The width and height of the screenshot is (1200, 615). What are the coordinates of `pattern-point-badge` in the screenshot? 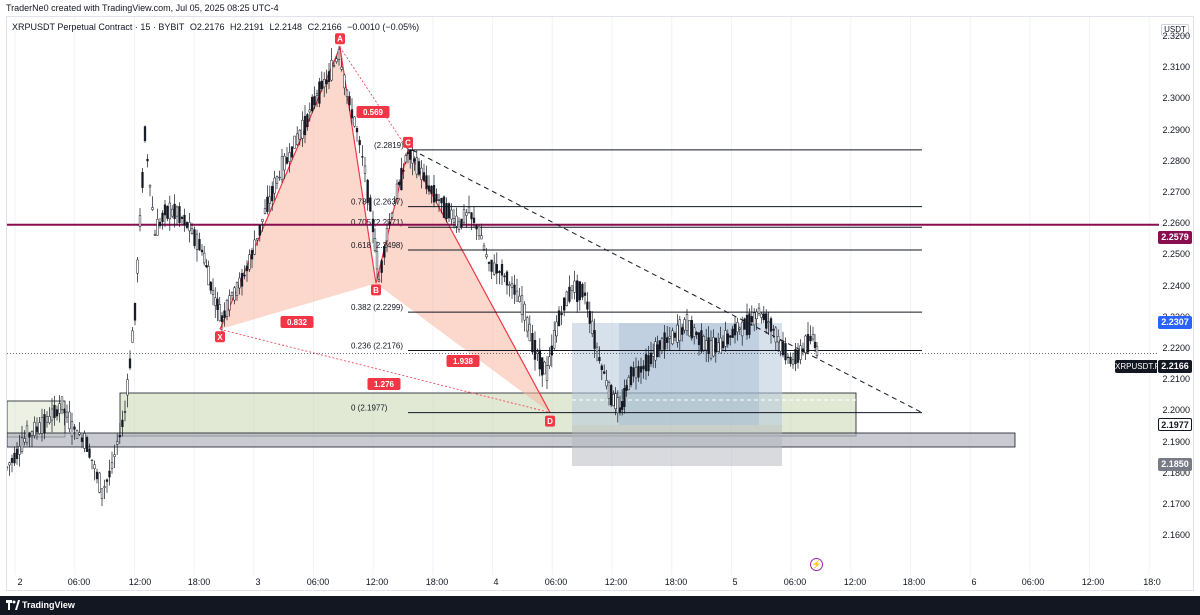 It's located at (220, 337).